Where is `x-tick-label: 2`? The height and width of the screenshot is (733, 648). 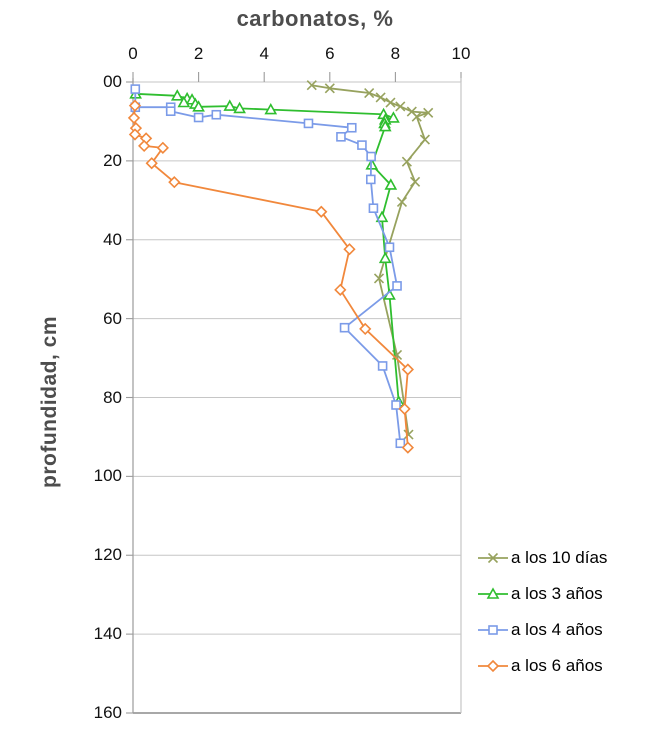 x-tick-label: 2 is located at coordinates (198, 53).